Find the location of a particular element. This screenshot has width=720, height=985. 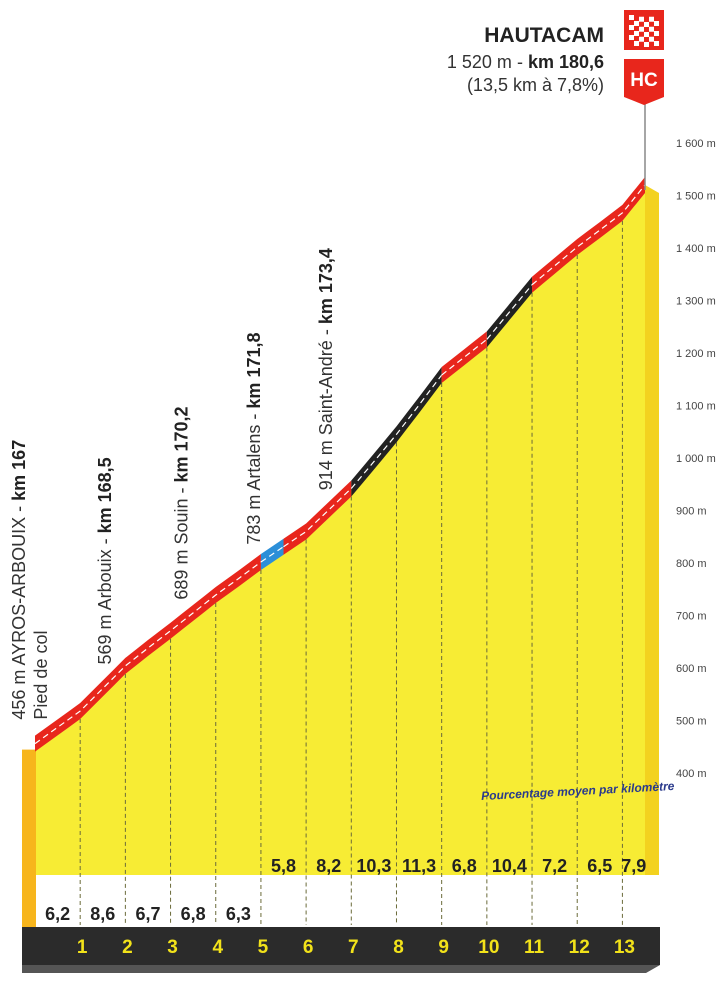

waypoint-name: AYROS-ARBOUIX is located at coordinates (19, 591).